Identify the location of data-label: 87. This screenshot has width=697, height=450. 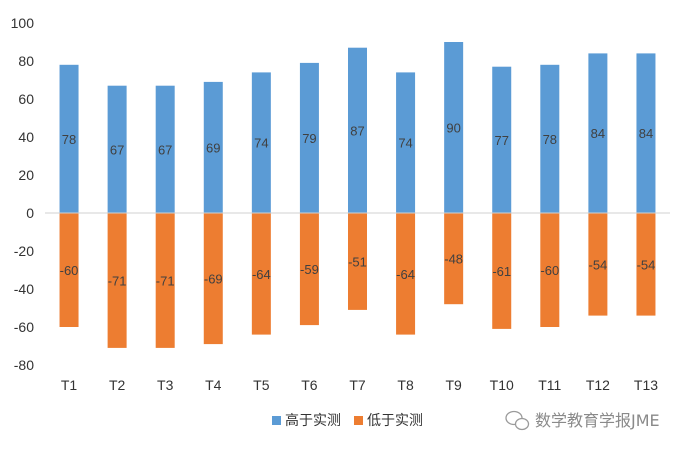
(357, 130).